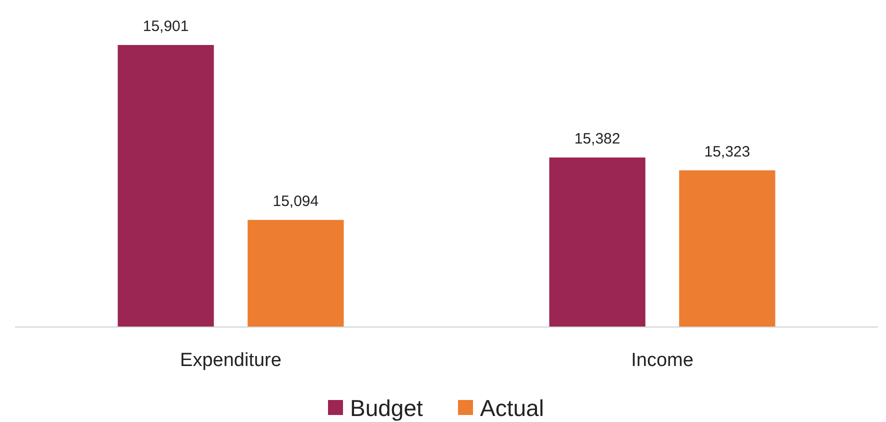  What do you see at coordinates (727, 151) in the screenshot?
I see `data-label: 15,323` at bounding box center [727, 151].